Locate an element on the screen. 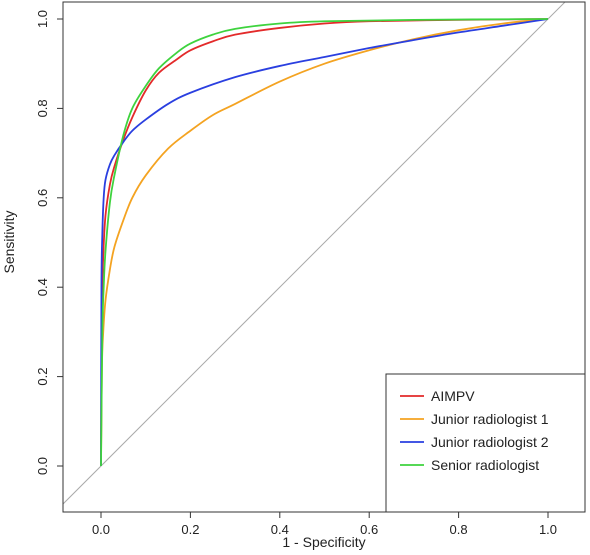 The image size is (590, 555). y-axis-title: Sensitivity is located at coordinates (9, 241).